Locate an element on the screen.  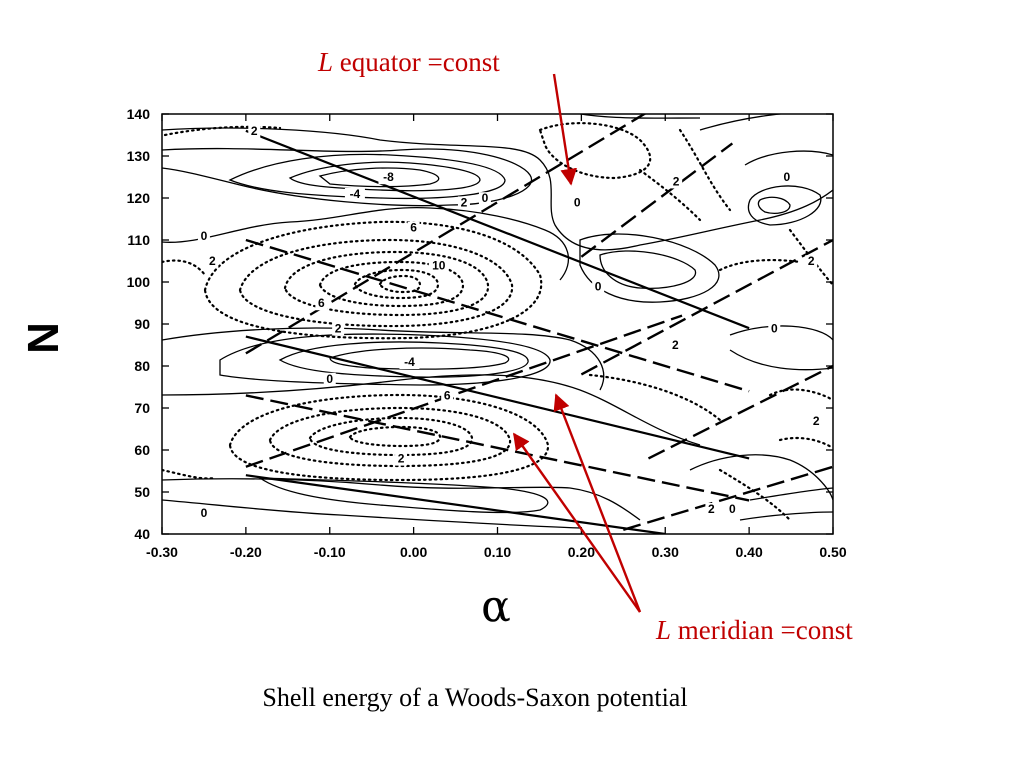
x-tick-label: 0.20 is located at coordinates (581, 552).